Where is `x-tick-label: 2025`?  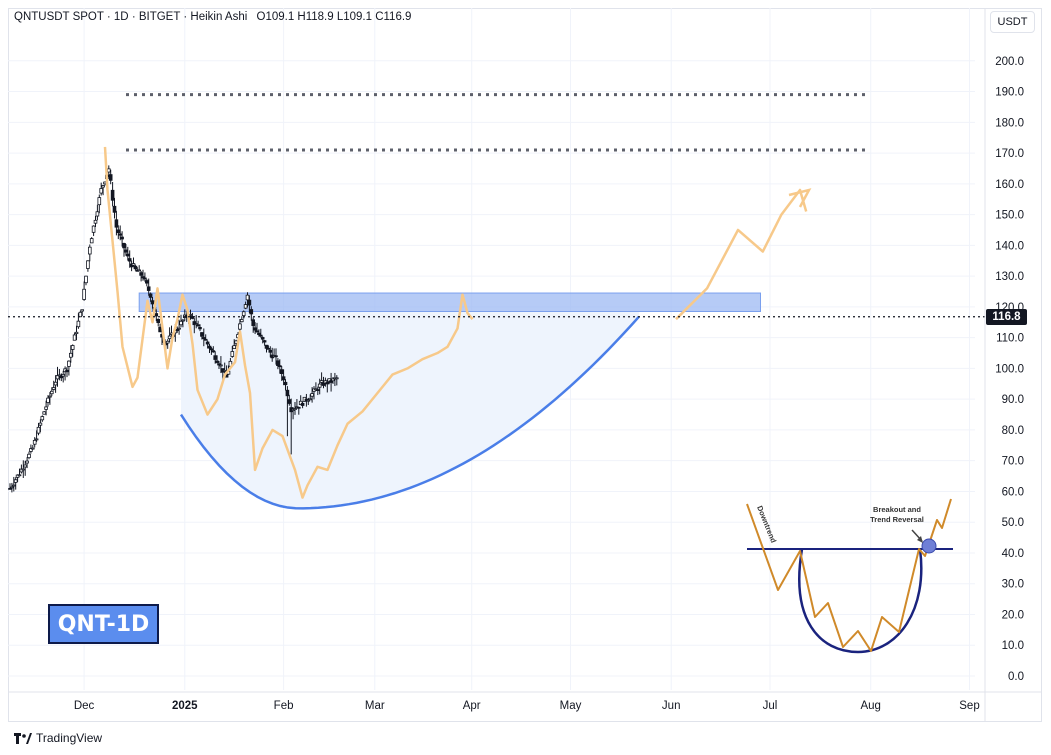 x-tick-label: 2025 is located at coordinates (185, 706).